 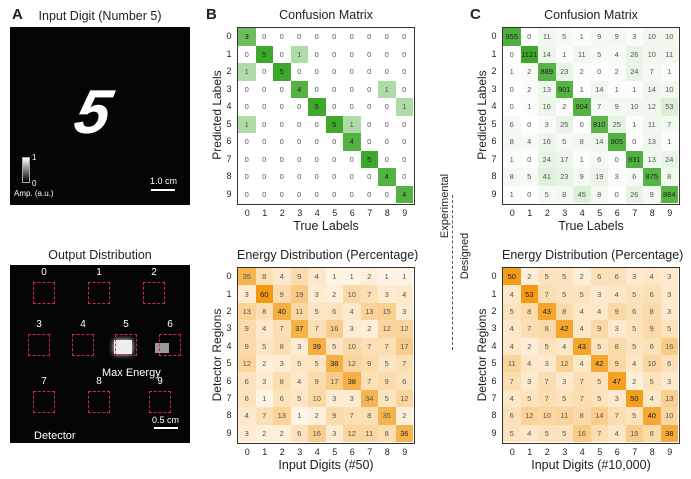 I want to click on heatmap-cell: 26, so click(x=634, y=54).